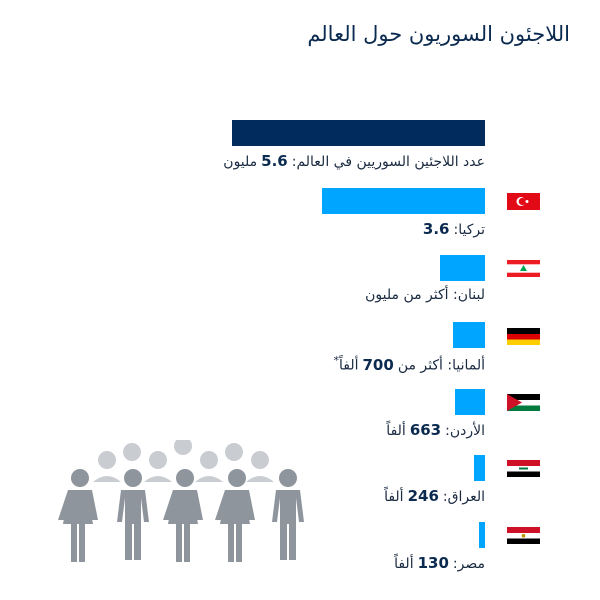 The width and height of the screenshot is (600, 600). What do you see at coordinates (433, 563) in the screenshot?
I see `value-label: 130` at bounding box center [433, 563].